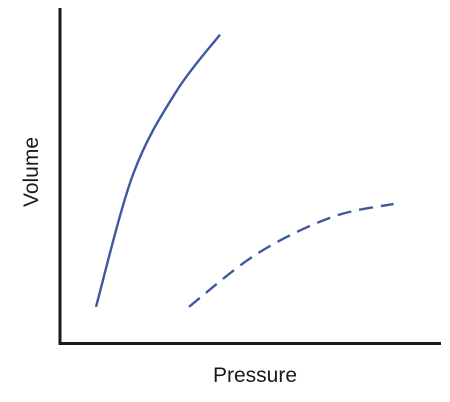 This screenshot has width=450, height=402. What do you see at coordinates (31, 172) in the screenshot?
I see `y-axis-label: Volume` at bounding box center [31, 172].